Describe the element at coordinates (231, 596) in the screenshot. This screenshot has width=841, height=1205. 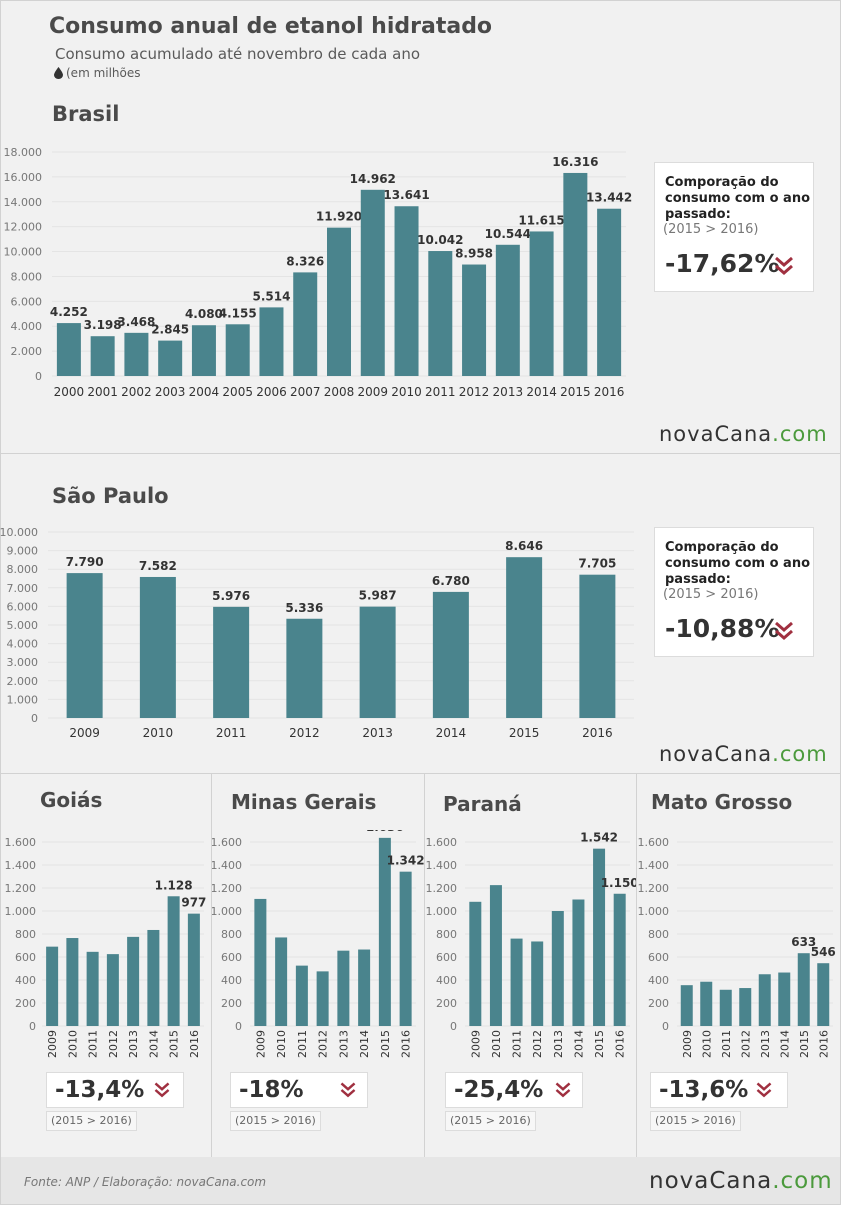
I see `data-label: 5.976` at that location.